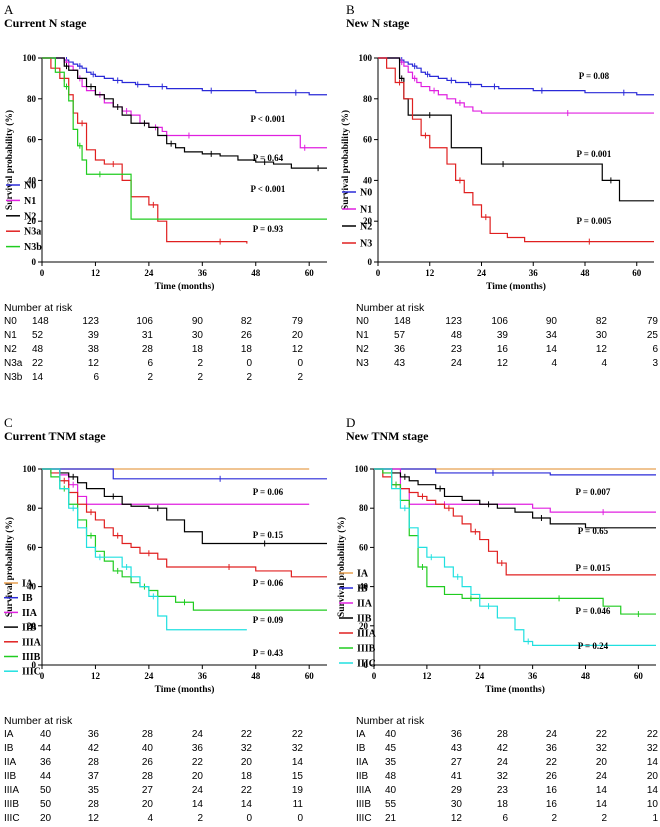 This screenshot has width=660, height=827. I want to click on risk-cell: 2, so click(200, 377).